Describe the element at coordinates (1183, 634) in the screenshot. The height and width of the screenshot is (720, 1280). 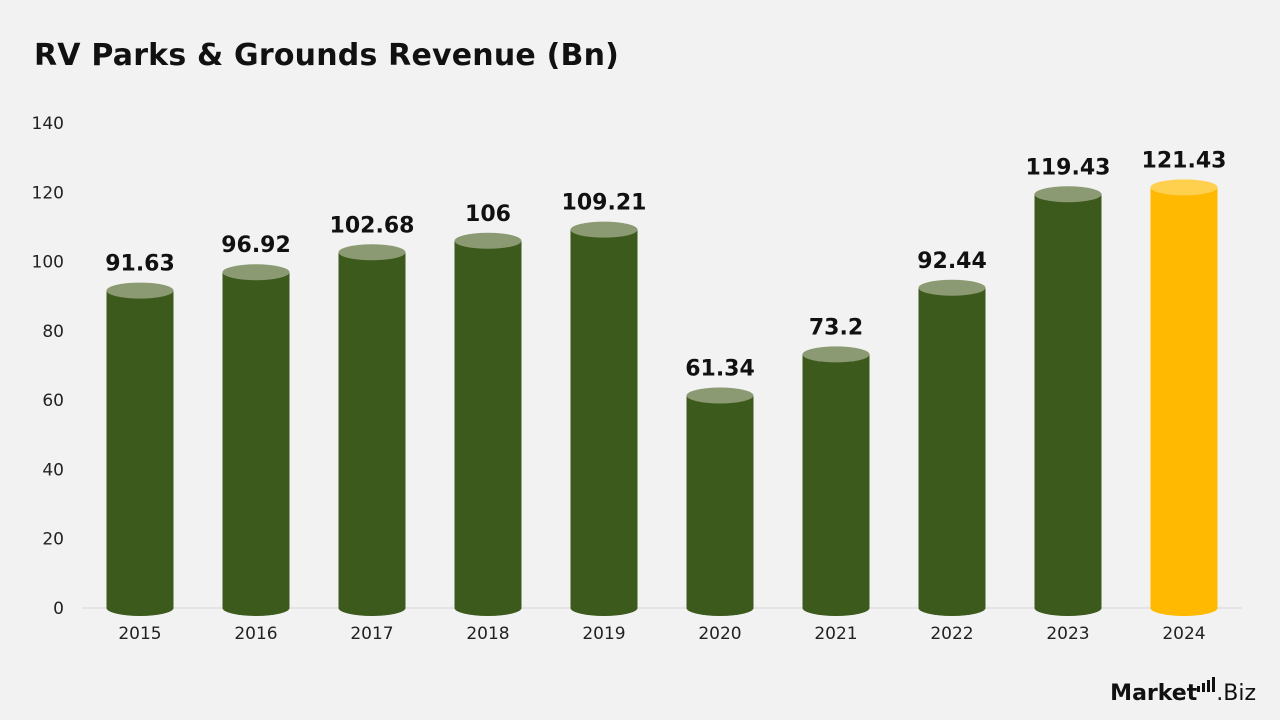
I see `x-tick-label: 2024` at that location.